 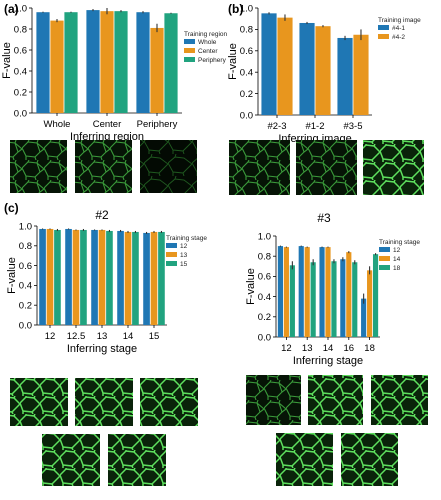 I want to click on x-tick-label: Periphery, so click(x=157, y=124).